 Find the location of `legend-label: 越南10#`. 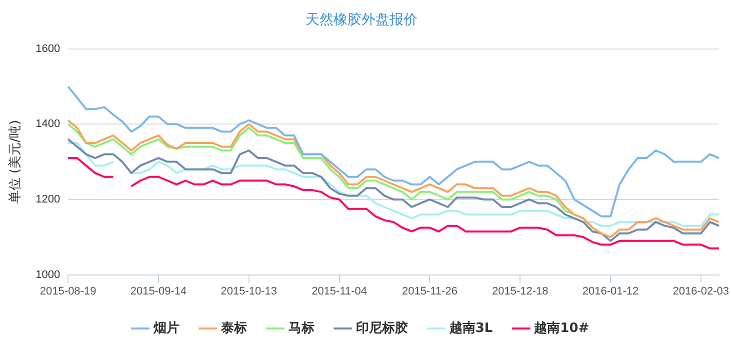

legend-label: 越南10# is located at coordinates (561, 328).